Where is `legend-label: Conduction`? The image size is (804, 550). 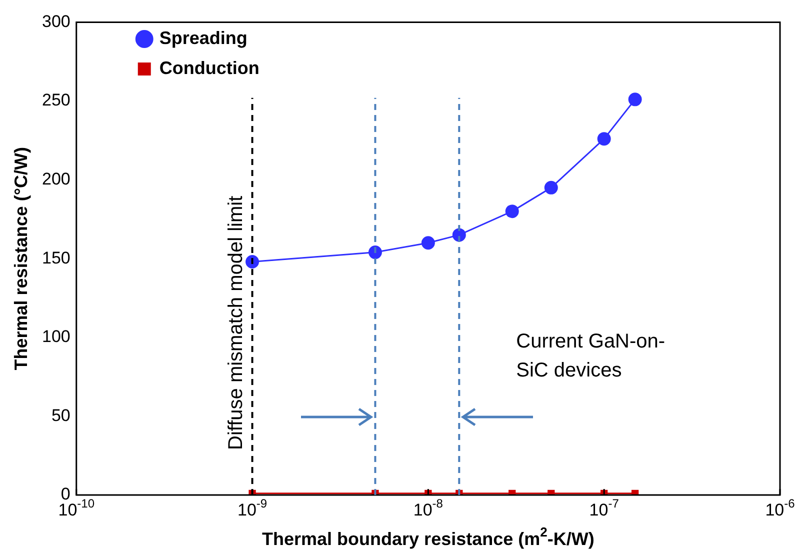
legend-label: Conduction is located at coordinates (209, 68).